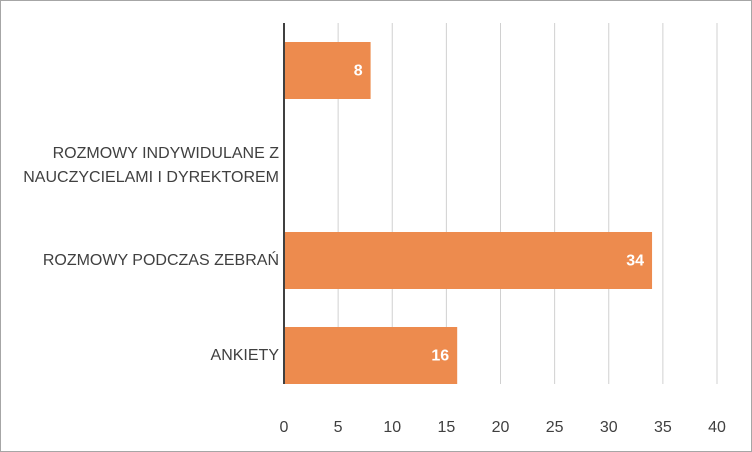 Image resolution: width=752 pixels, height=452 pixels. I want to click on x-tick-label: 40, so click(717, 427).